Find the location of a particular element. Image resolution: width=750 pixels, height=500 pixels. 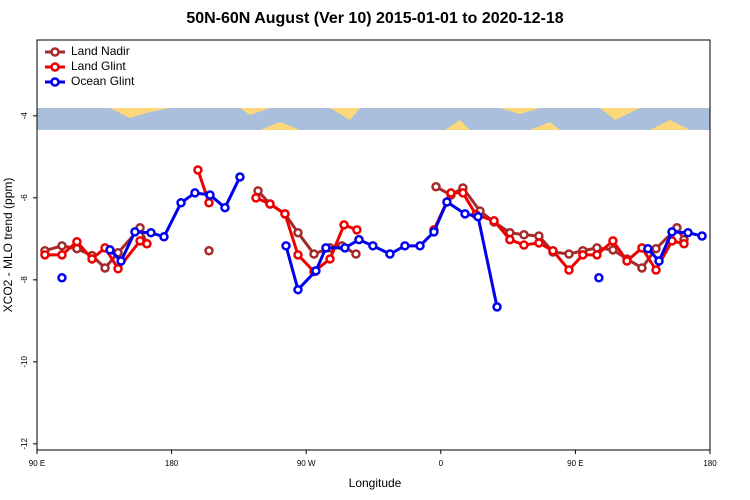

y-axis-label: XCO2 - MLO trend (ppm) is located at coordinates (8, 245).